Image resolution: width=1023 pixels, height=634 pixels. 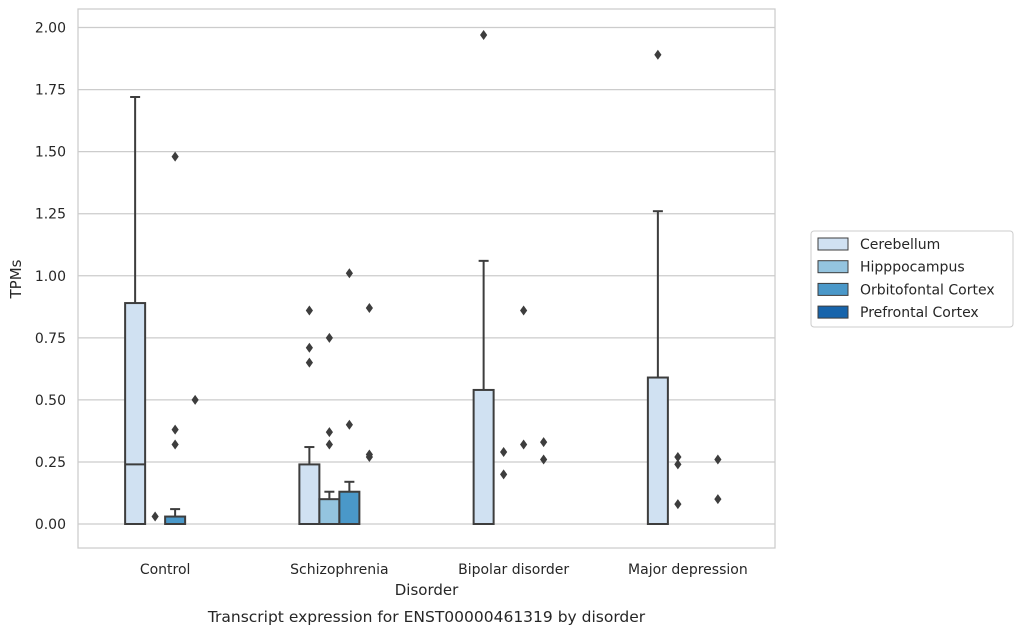 I want to click on box-control-orbitofontal-cortex, so click(x=175, y=338).